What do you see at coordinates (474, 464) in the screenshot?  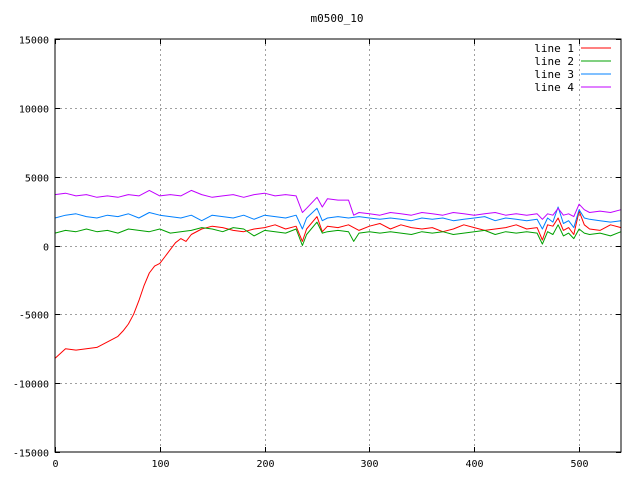 I see `x-tick-label: 400` at bounding box center [474, 464].